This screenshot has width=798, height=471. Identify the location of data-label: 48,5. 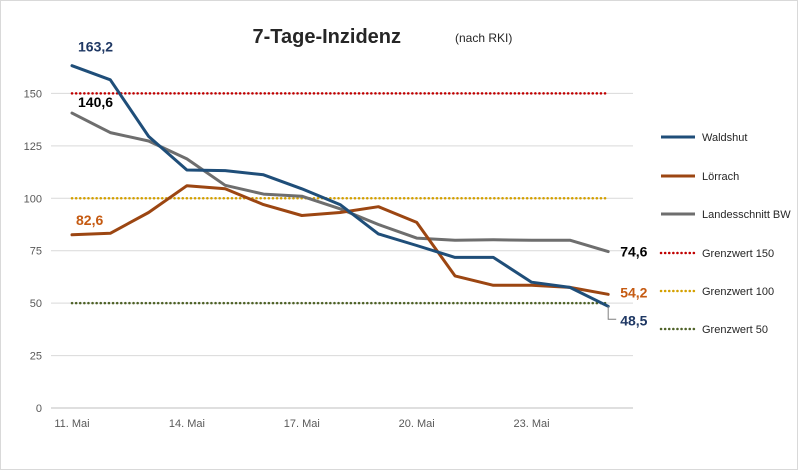
(633, 320).